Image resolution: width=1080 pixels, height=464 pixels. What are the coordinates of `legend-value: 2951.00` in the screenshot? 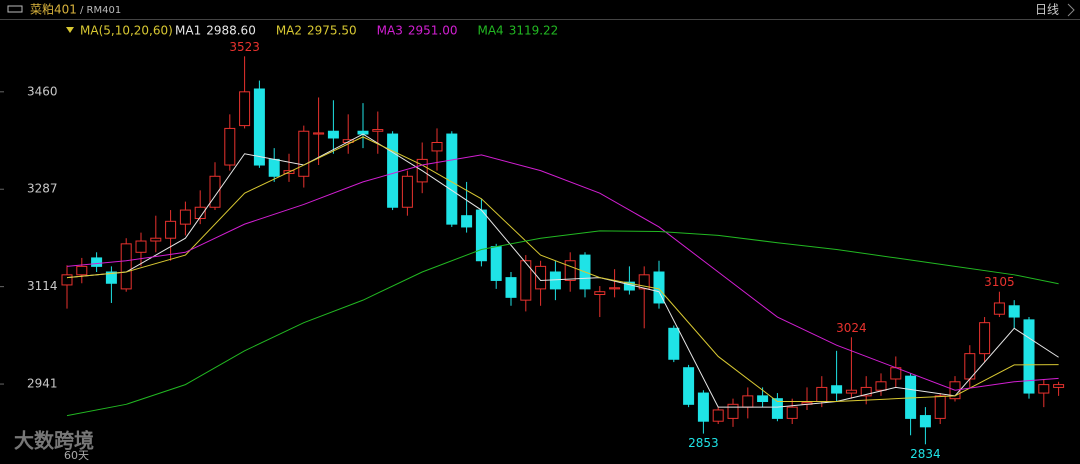 It's located at (433, 31).